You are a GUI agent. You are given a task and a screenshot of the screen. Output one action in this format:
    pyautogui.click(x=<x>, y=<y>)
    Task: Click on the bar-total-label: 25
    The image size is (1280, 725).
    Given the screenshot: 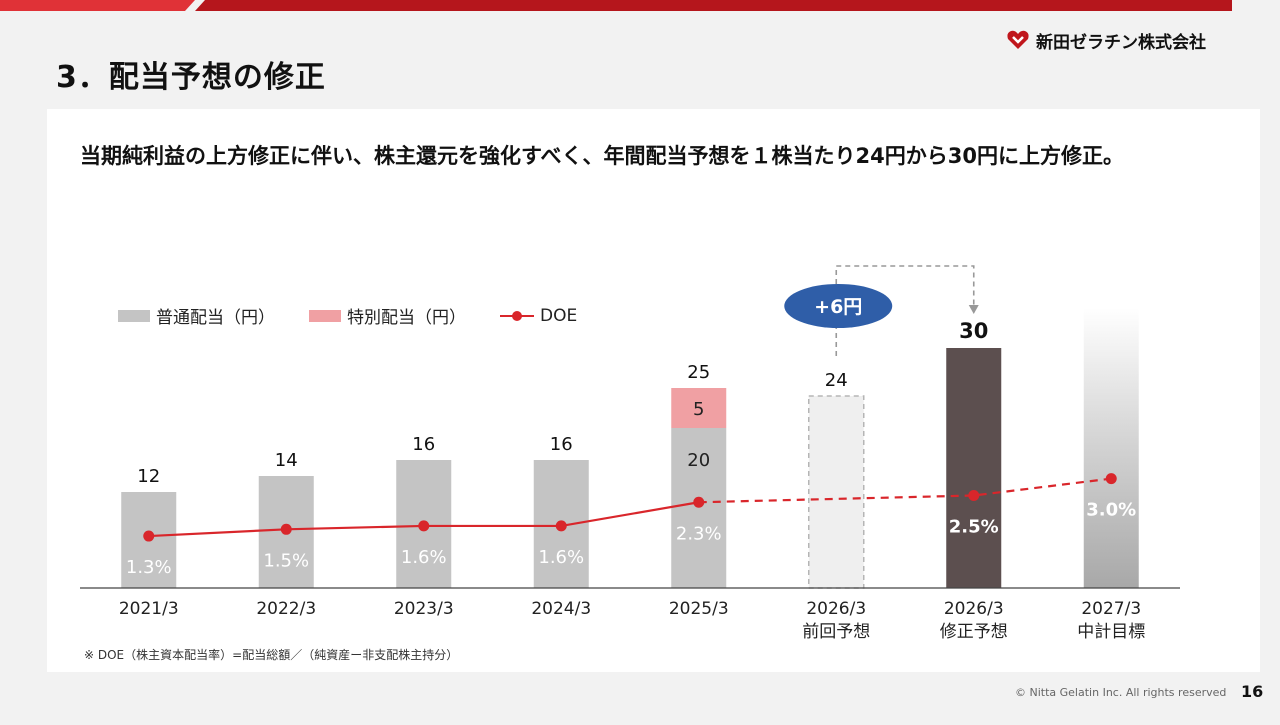 What is the action you would take?
    pyautogui.click(x=698, y=372)
    